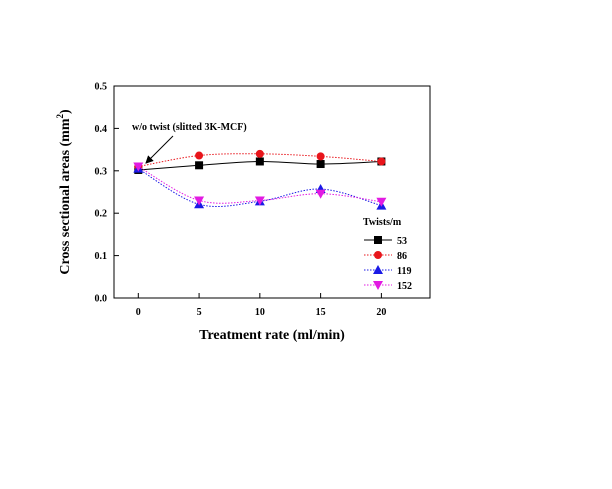 The height and width of the screenshot is (489, 612). What do you see at coordinates (261, 305) in the screenshot?
I see `x-axis-ticks: 0 5 10 15 20` at bounding box center [261, 305].